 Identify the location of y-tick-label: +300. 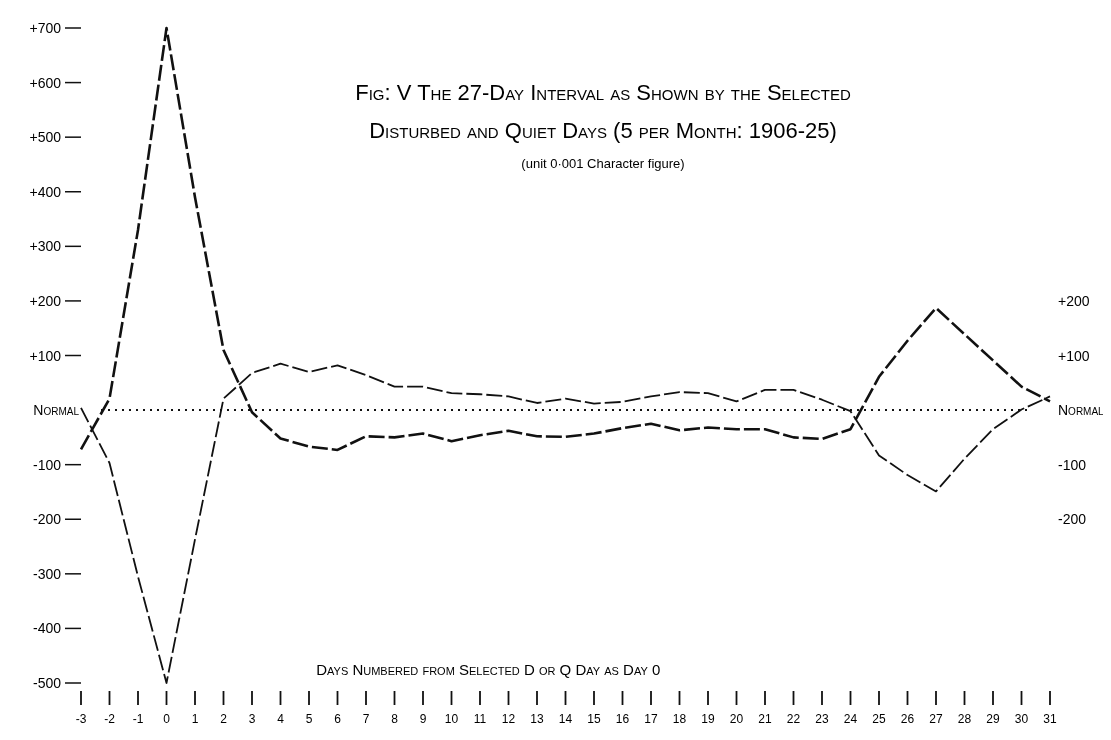
(45, 246).